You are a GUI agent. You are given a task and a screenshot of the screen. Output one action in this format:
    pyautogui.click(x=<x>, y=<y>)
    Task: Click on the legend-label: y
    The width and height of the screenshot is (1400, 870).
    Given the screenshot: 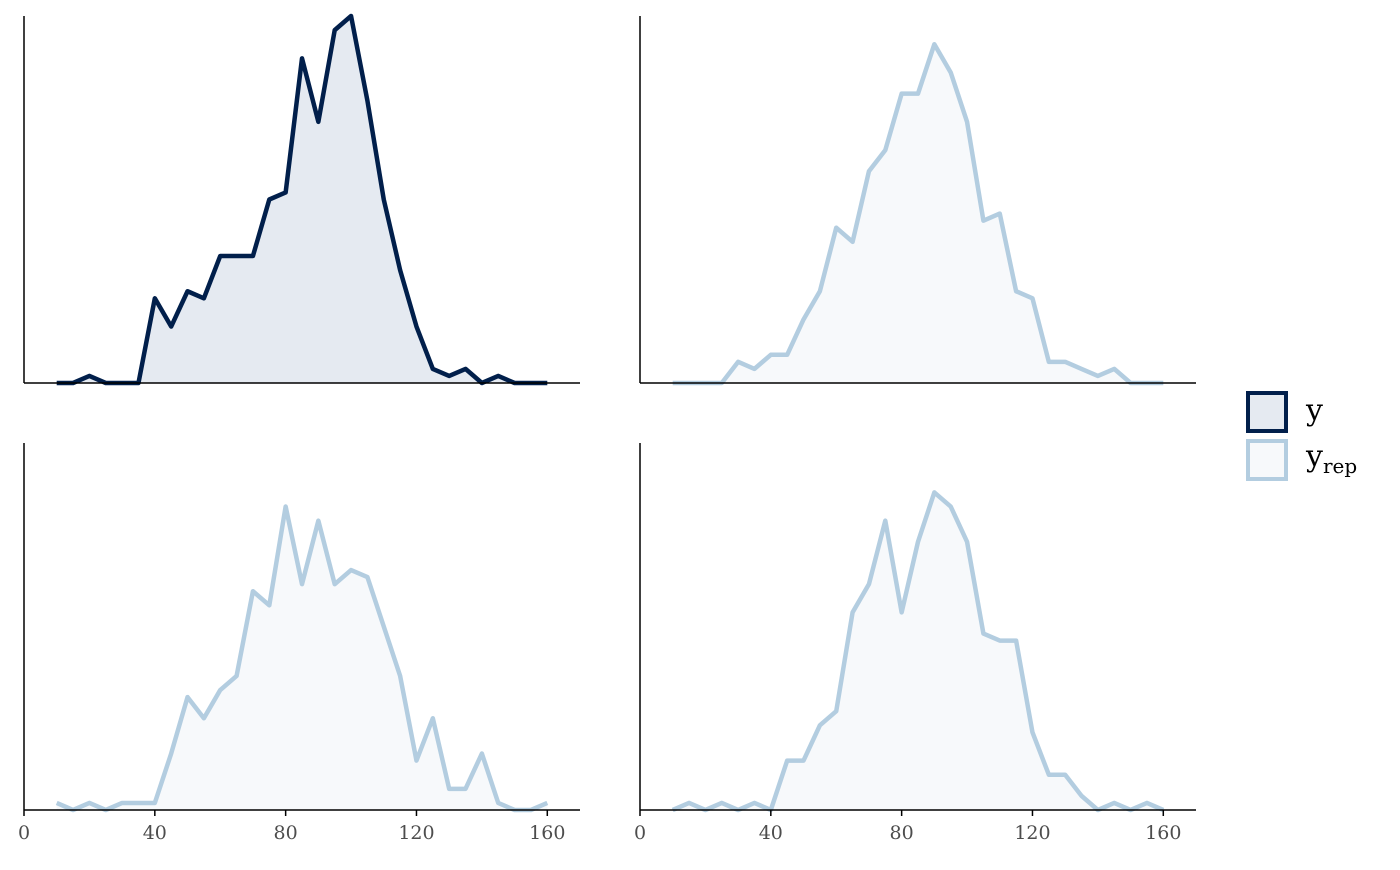 What is the action you would take?
    pyautogui.click(x=1314, y=410)
    